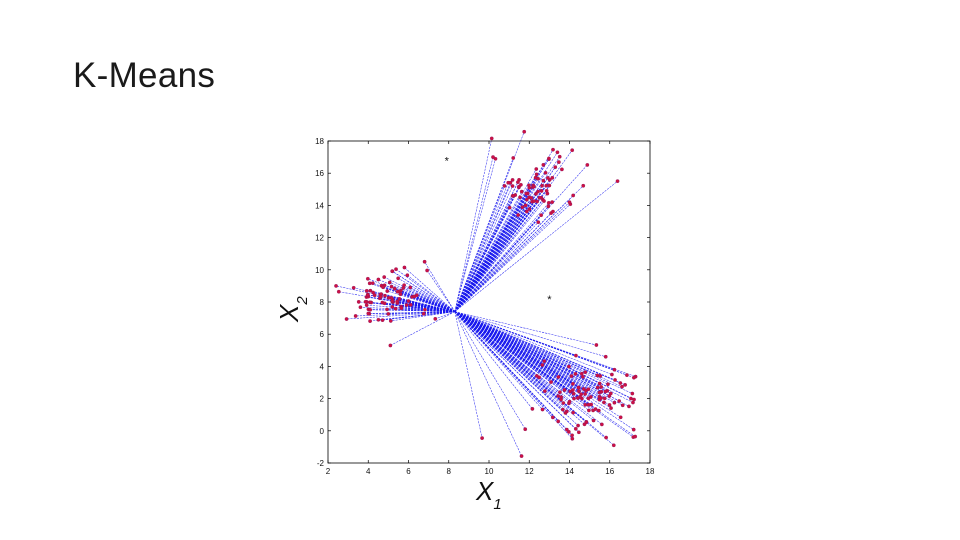 The image size is (960, 540). Describe the element at coordinates (319, 238) in the screenshot. I see `y-tick-label: 12` at that location.